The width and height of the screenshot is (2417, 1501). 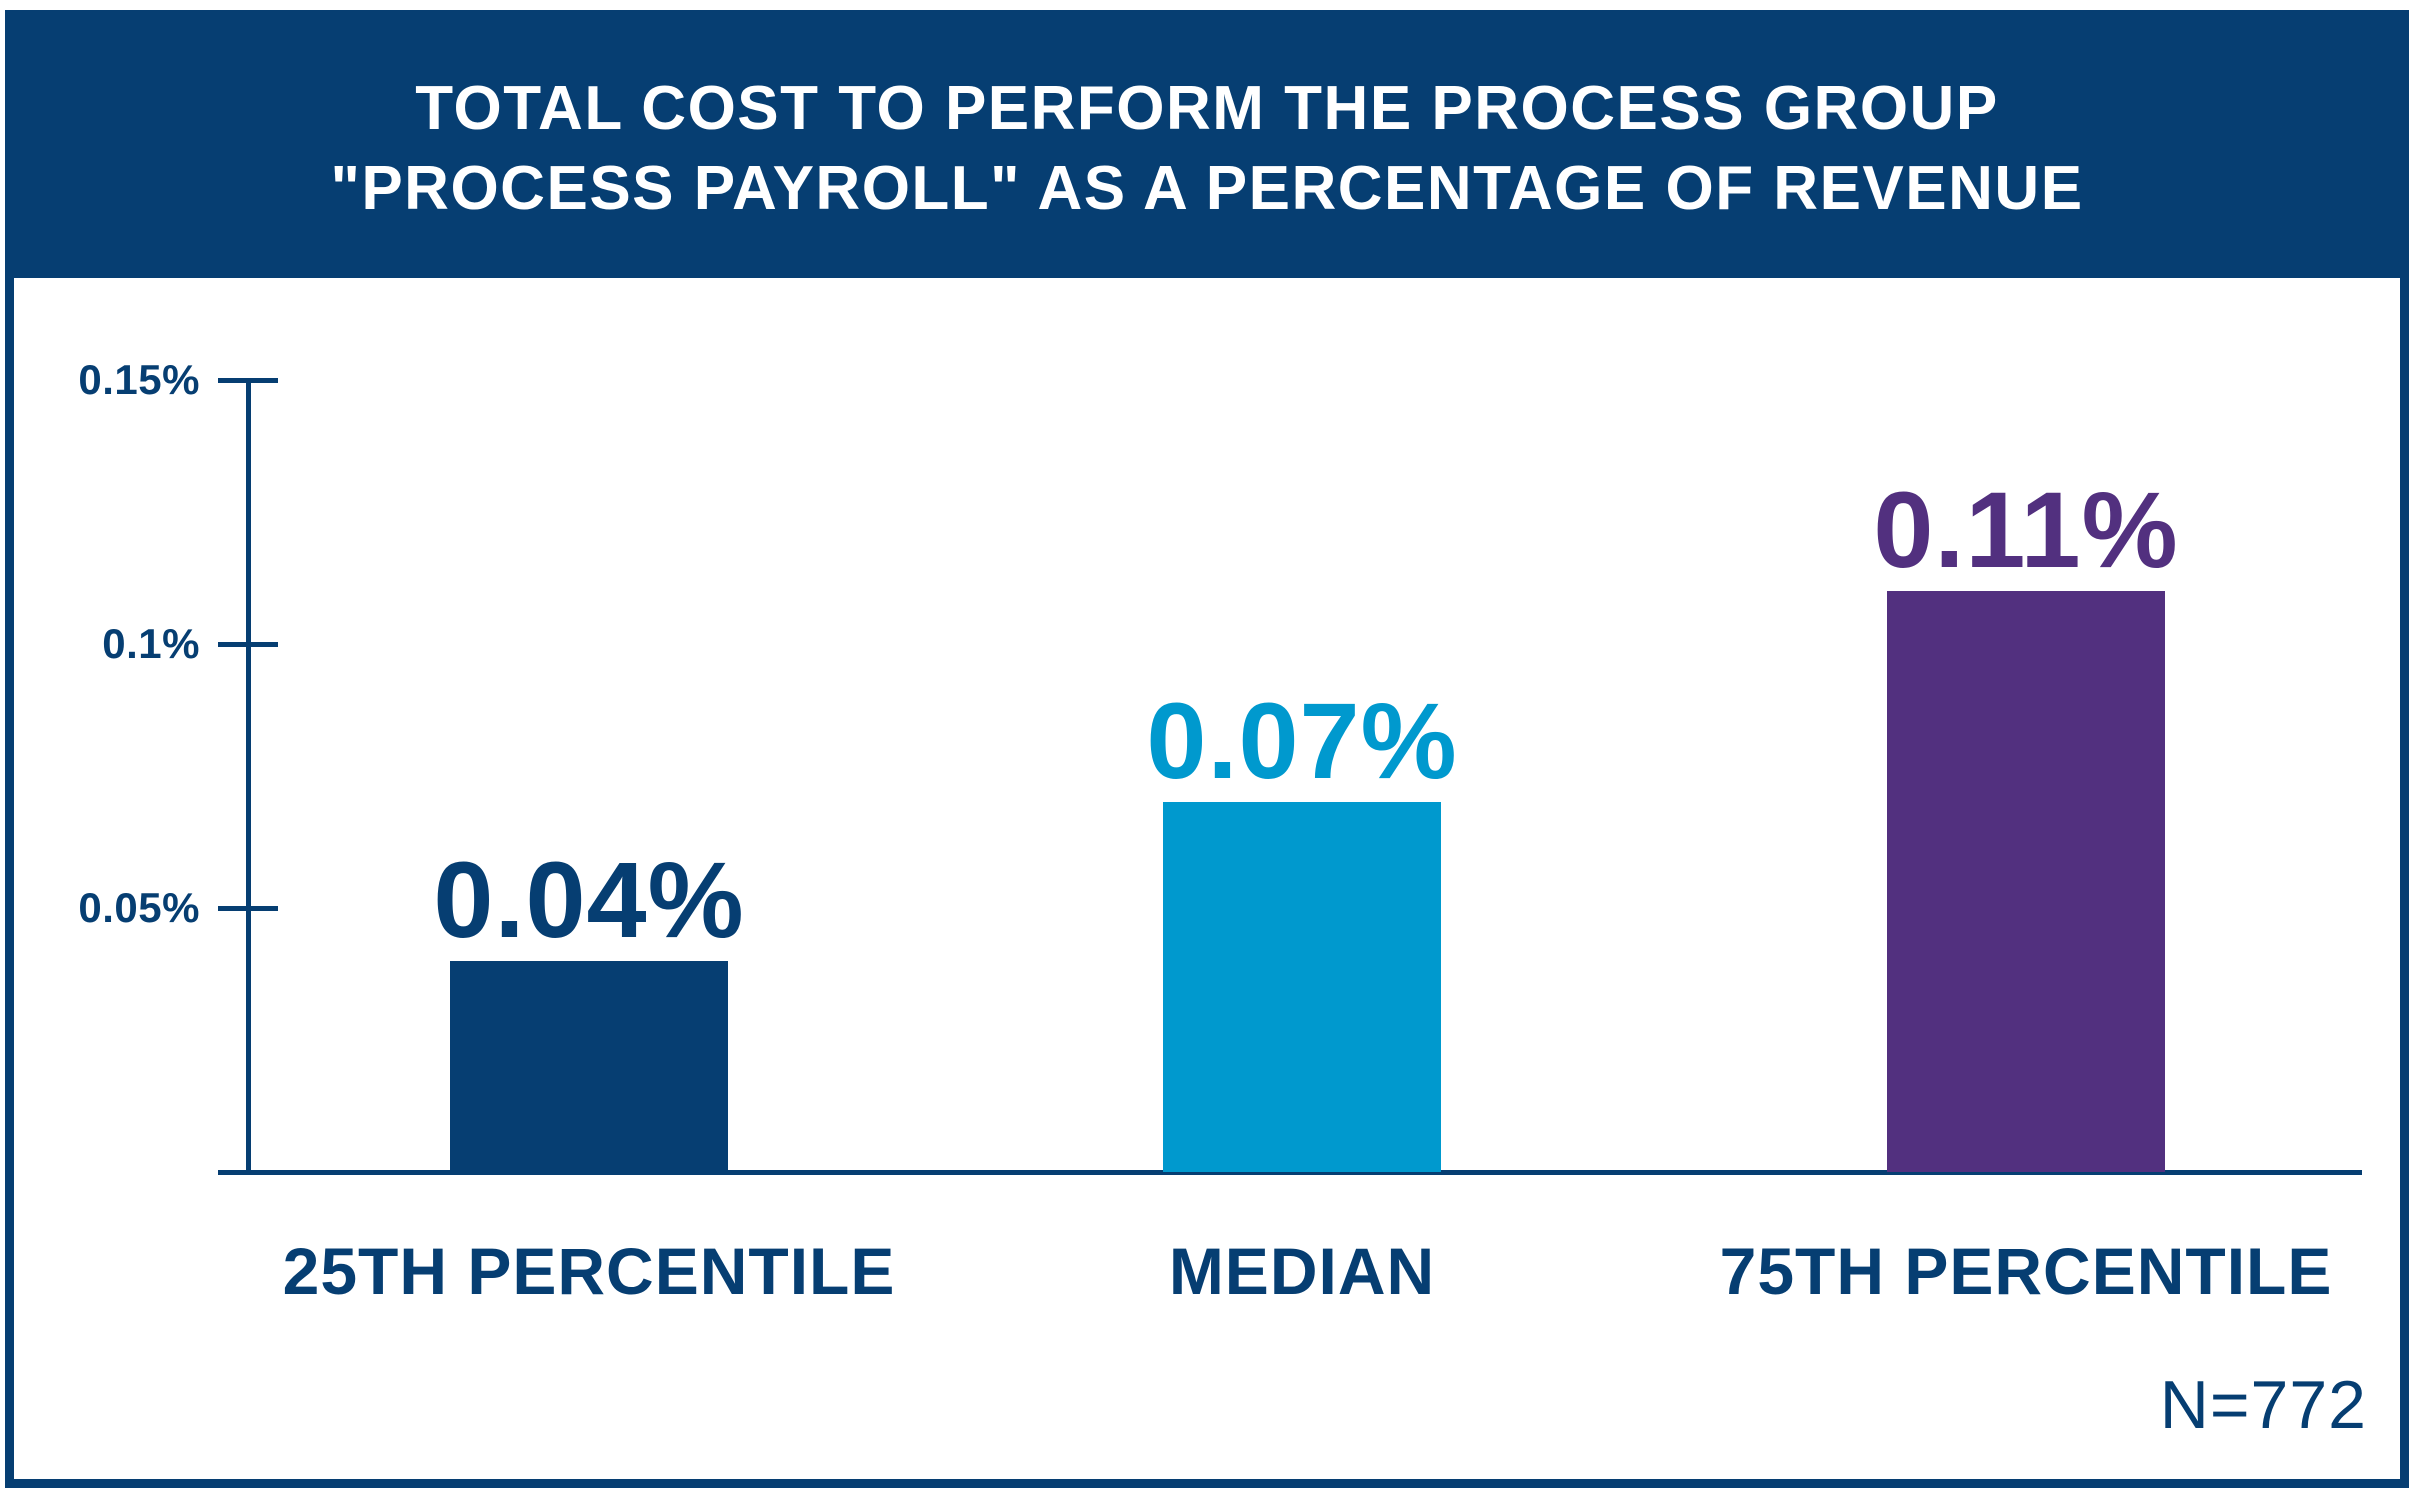 What do you see at coordinates (1302, 740) in the screenshot?
I see `bar-value-label: 0.07%` at bounding box center [1302, 740].